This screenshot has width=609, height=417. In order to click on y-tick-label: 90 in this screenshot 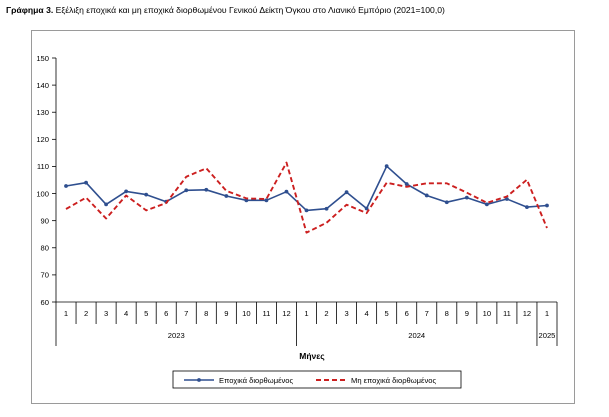, I will do `click(45, 220)`.